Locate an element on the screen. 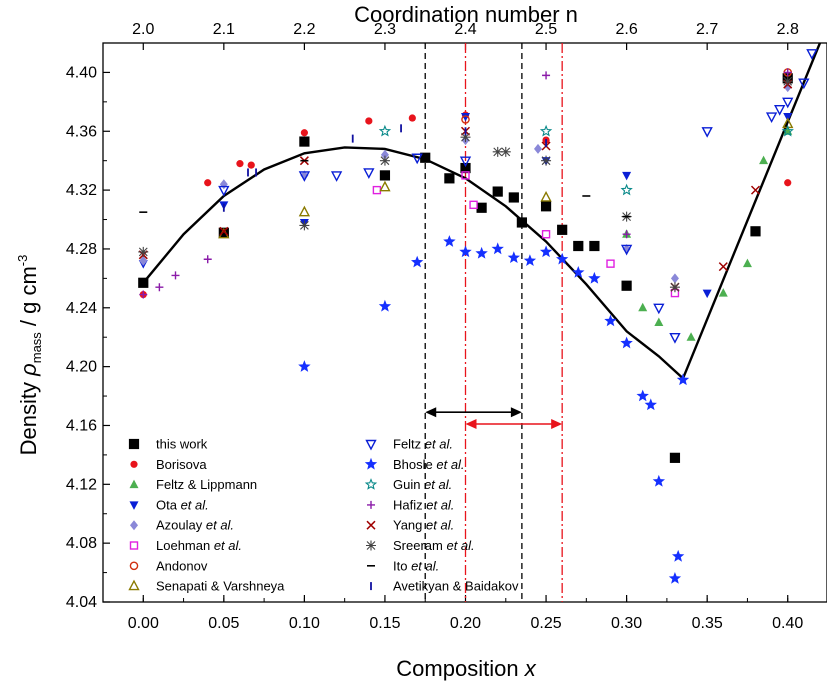  point-senapati-varshneya is located at coordinates (385, 186).